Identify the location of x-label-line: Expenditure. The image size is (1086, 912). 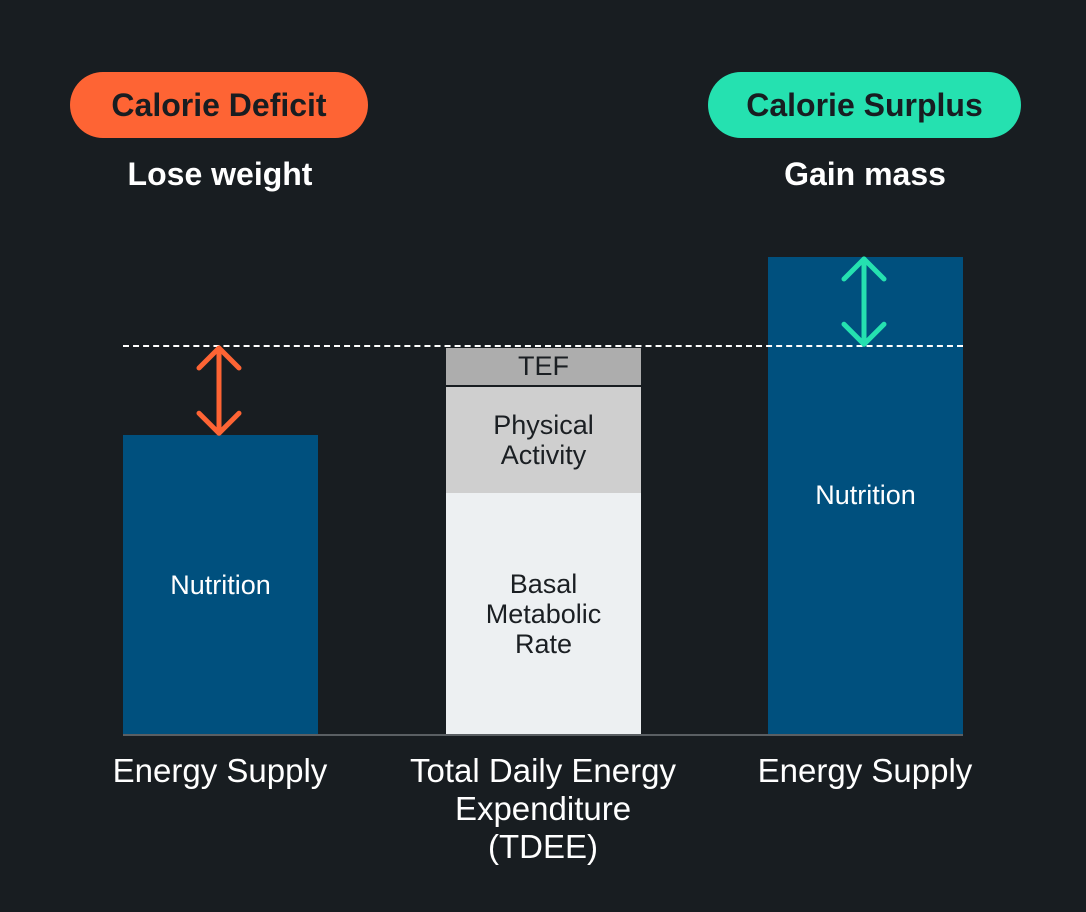
(543, 808).